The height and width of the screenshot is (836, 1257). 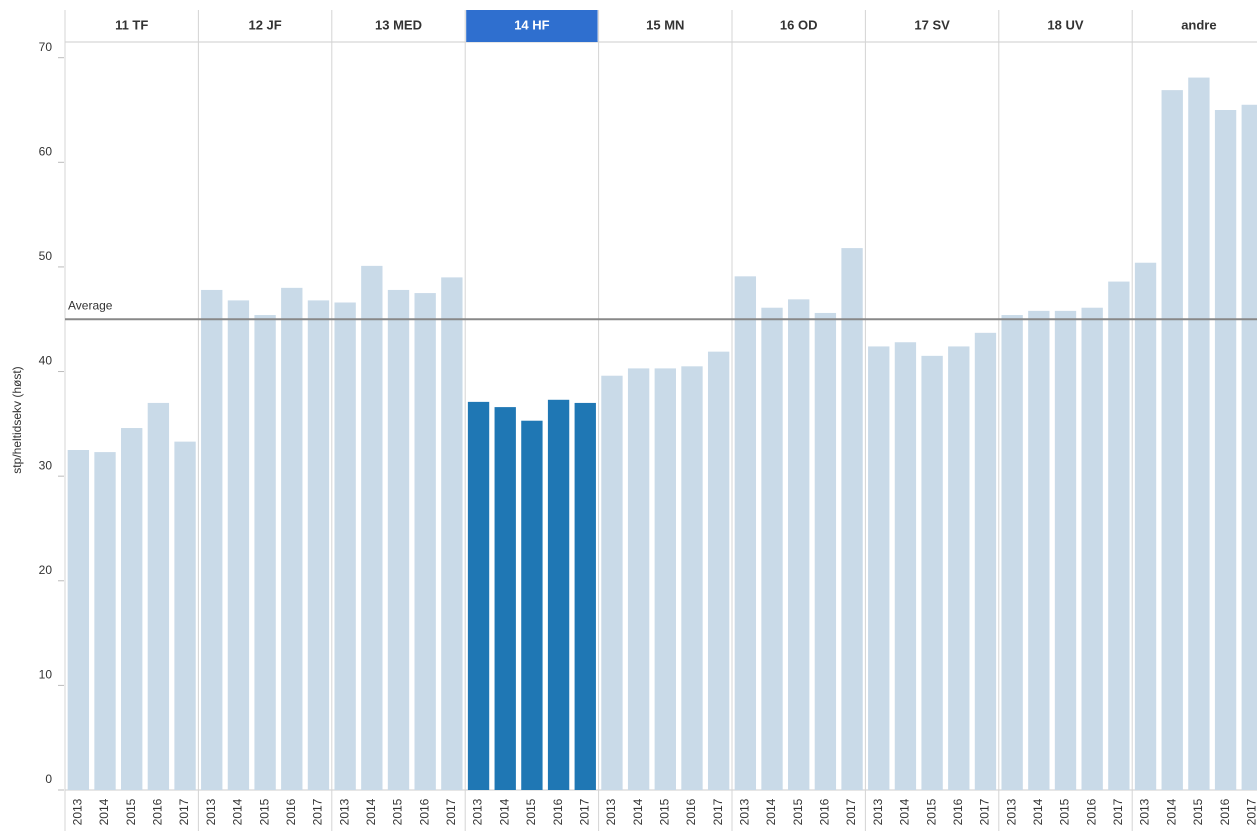 I want to click on panel-header: 12 JF, so click(x=264, y=24).